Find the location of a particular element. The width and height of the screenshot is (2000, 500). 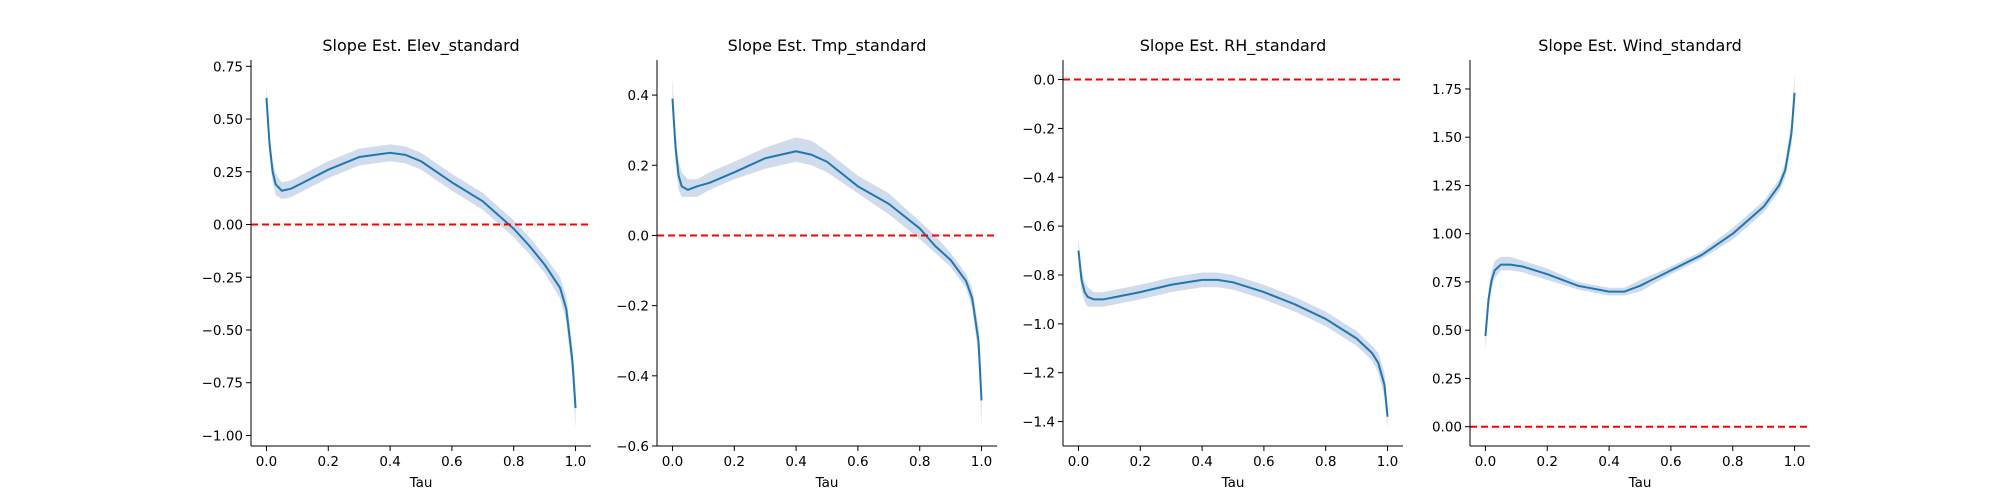

y-tick-label: −1.4 is located at coordinates (1038, 423).